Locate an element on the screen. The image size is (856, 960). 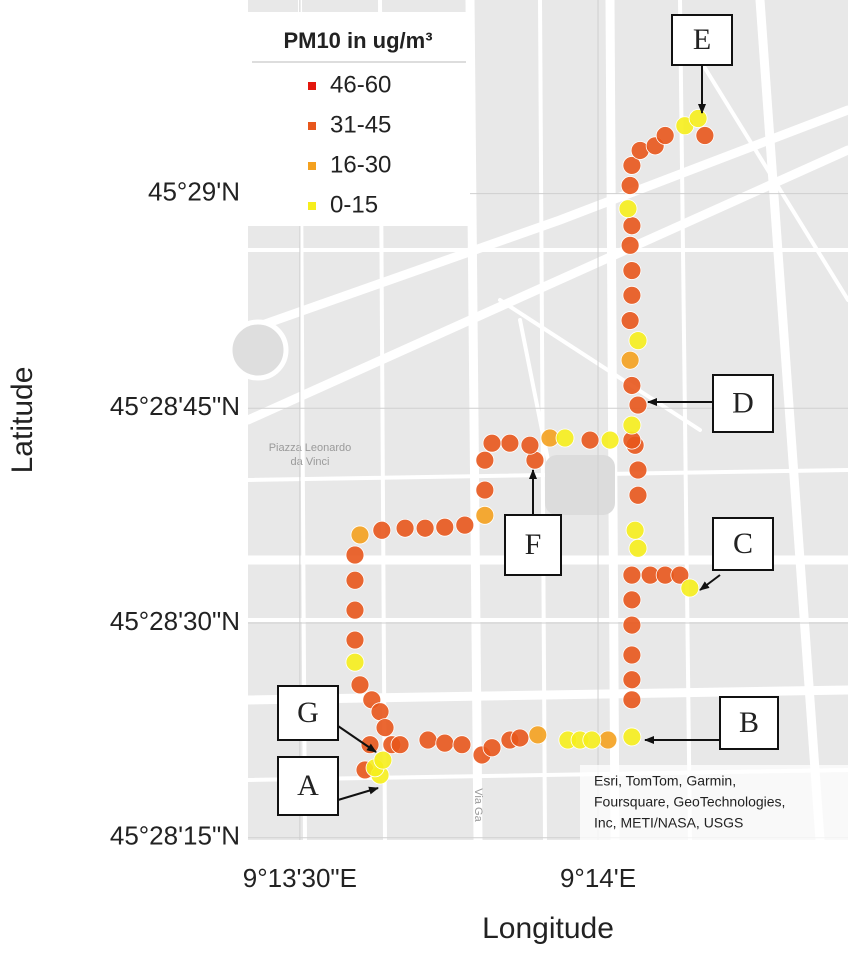
legend-label: 31-45 is located at coordinates (360, 124).